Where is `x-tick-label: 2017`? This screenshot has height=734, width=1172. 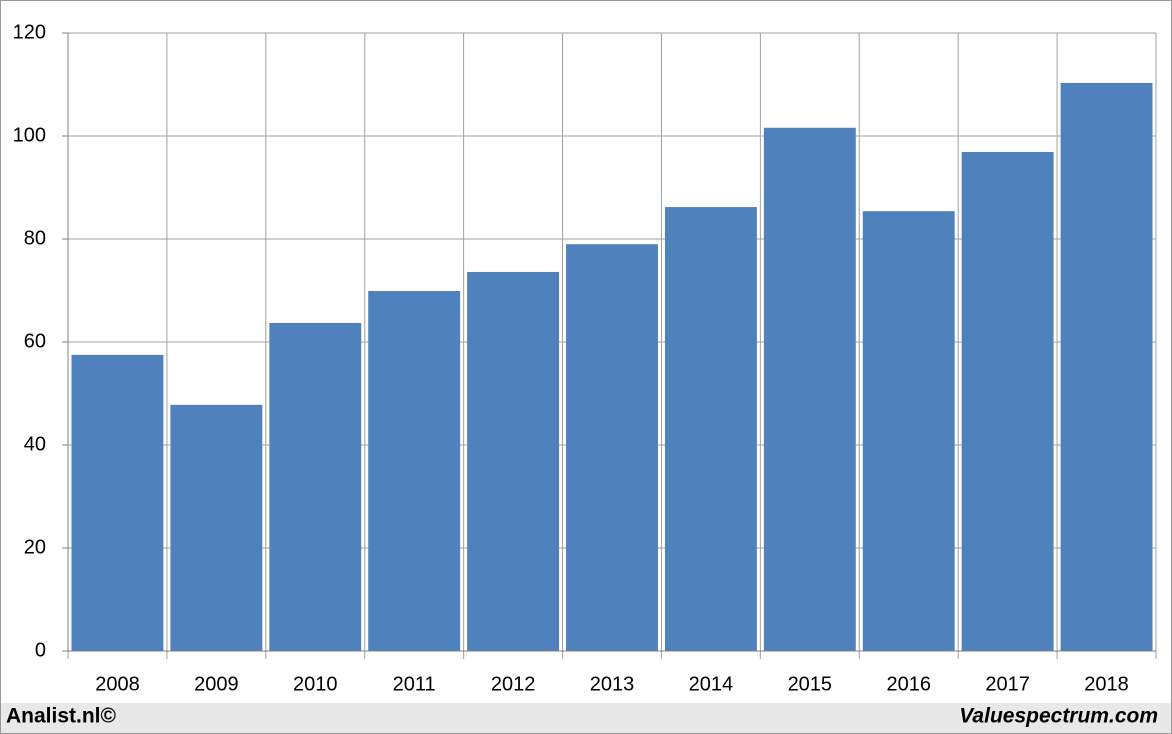 x-tick-label: 2017 is located at coordinates (1007, 684).